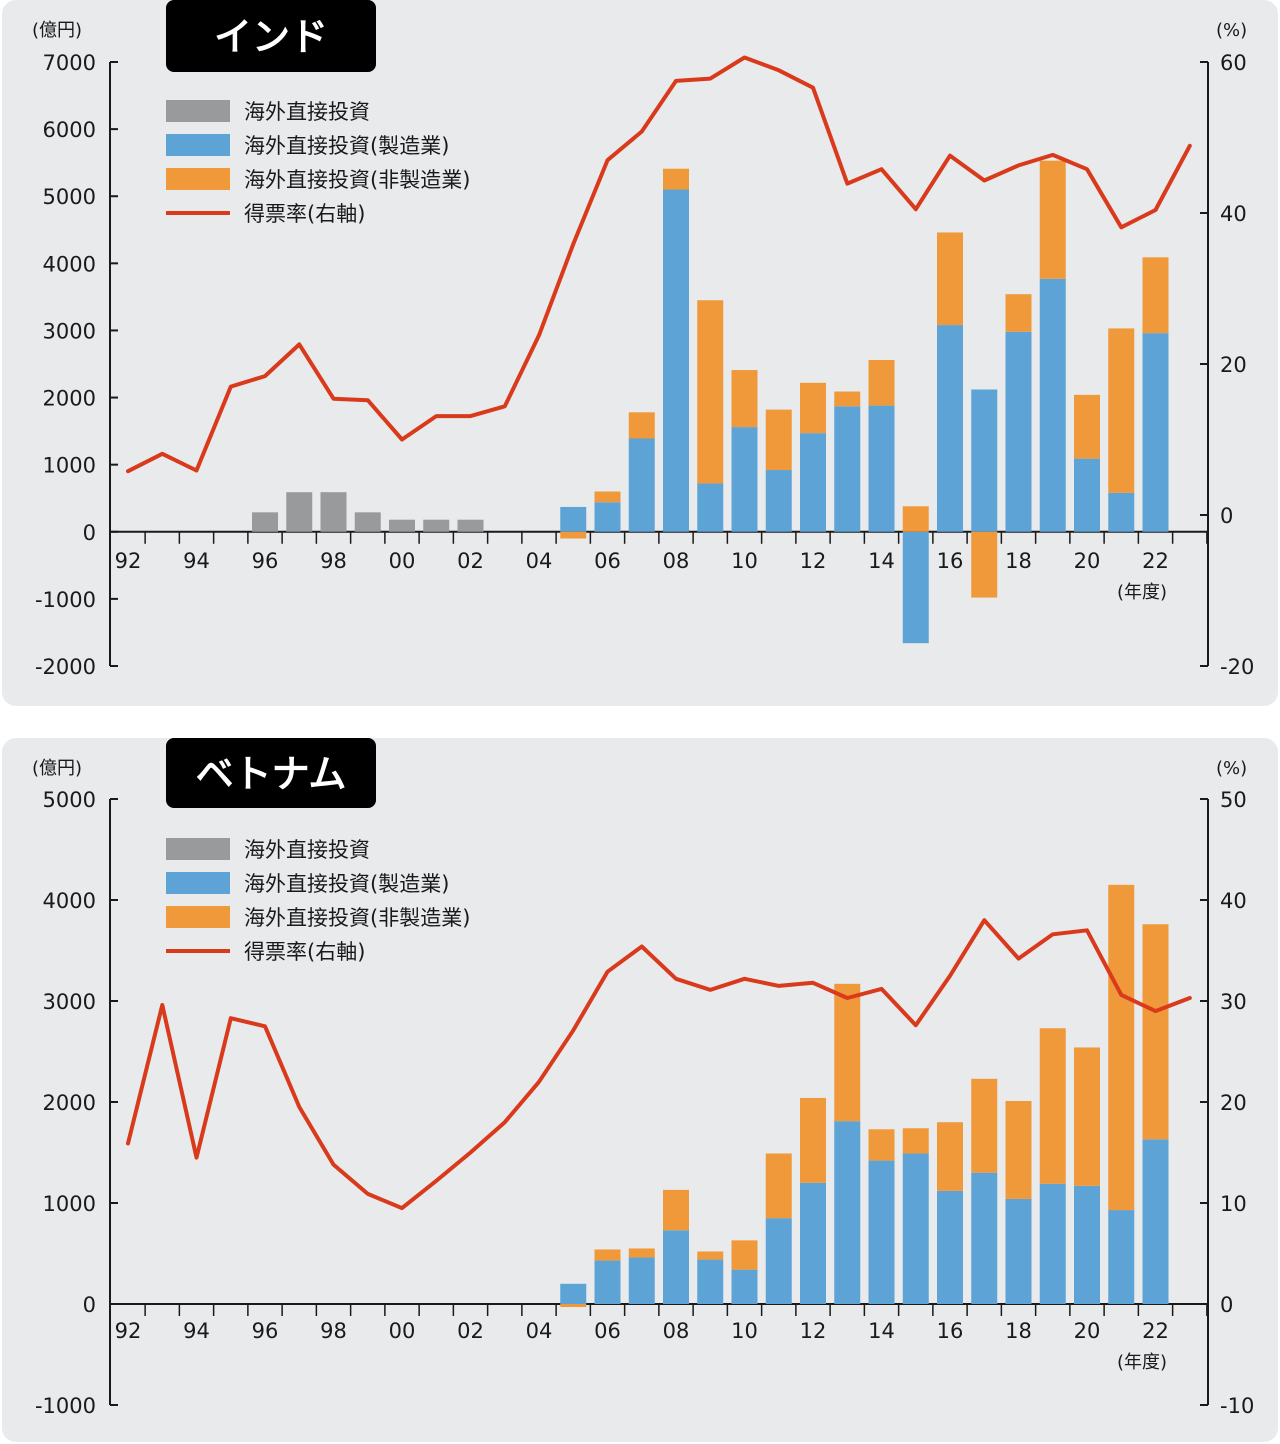 Image resolution: width=1280 pixels, height=1444 pixels. What do you see at coordinates (1226, 1305) in the screenshot?
I see `vietnam-y2-tick-label: 0` at bounding box center [1226, 1305].